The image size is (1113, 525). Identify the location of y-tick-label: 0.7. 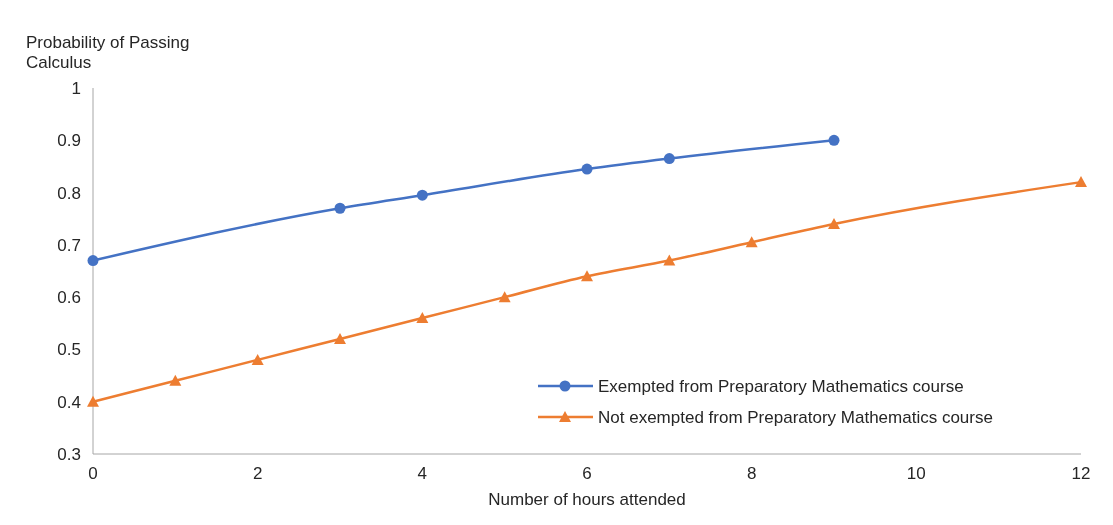
(69, 245).